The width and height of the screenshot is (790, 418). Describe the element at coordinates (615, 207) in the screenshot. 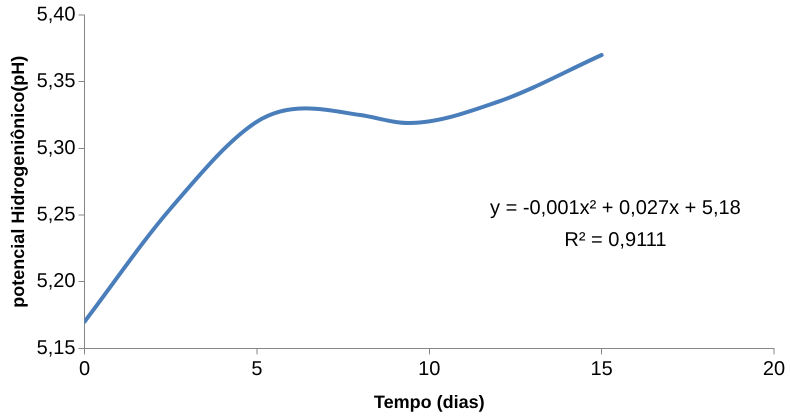

I see `annotation: y = -0,001x² + 0,027x + 5,18` at that location.